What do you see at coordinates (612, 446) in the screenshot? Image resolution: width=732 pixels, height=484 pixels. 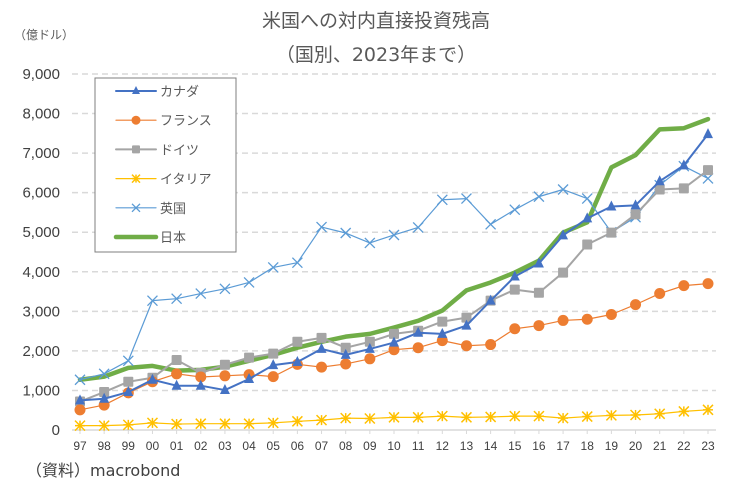 I see `x-tick-label: 19` at bounding box center [612, 446].